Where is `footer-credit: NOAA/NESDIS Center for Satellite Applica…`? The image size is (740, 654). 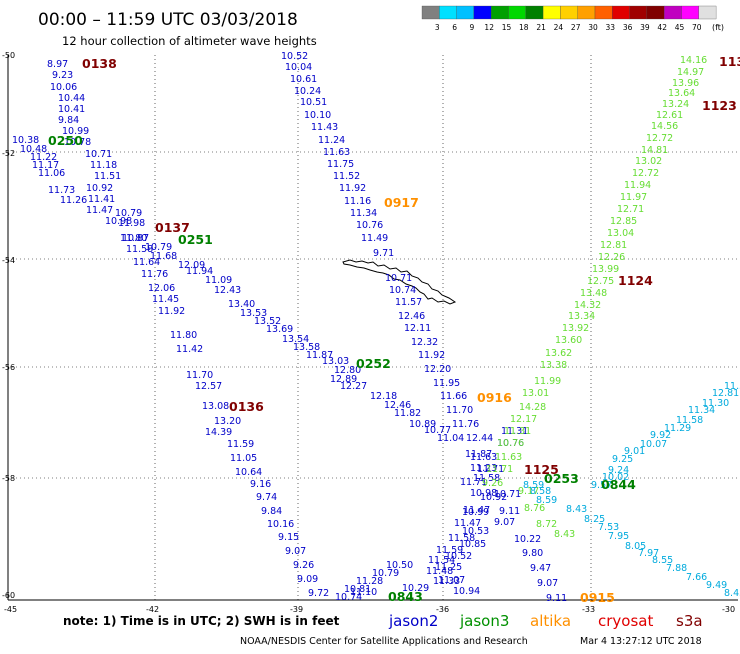 footer-credit: NOAA/NESDIS Center for Satellite Applica… is located at coordinates (384, 641).